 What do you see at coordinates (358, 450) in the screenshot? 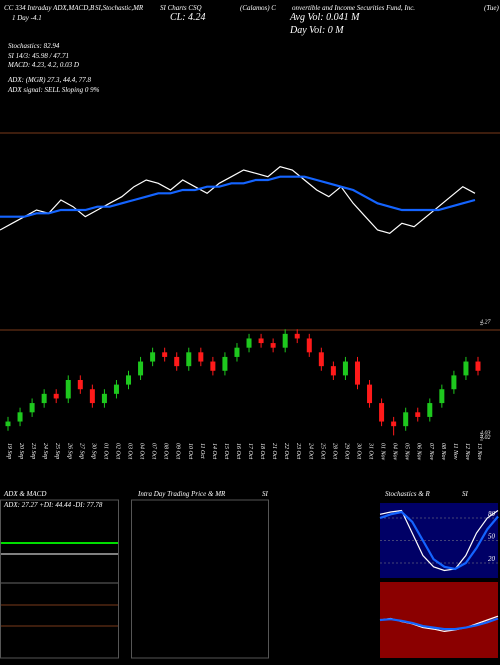
I see `x-tick-label: 30 Oct` at bounding box center [358, 450].